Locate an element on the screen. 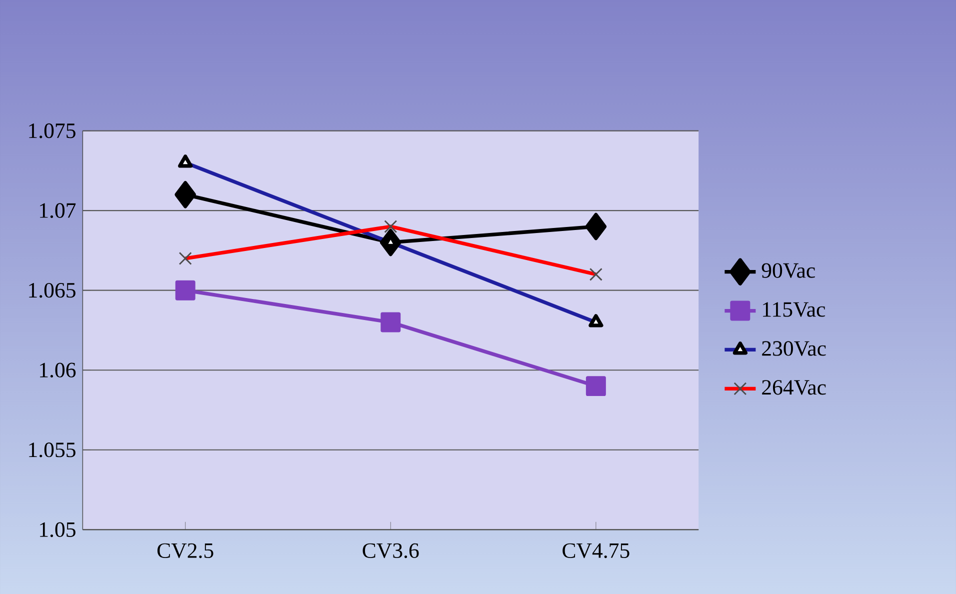 The image size is (956, 594). x-tick-label: CV3.6 is located at coordinates (390, 550).